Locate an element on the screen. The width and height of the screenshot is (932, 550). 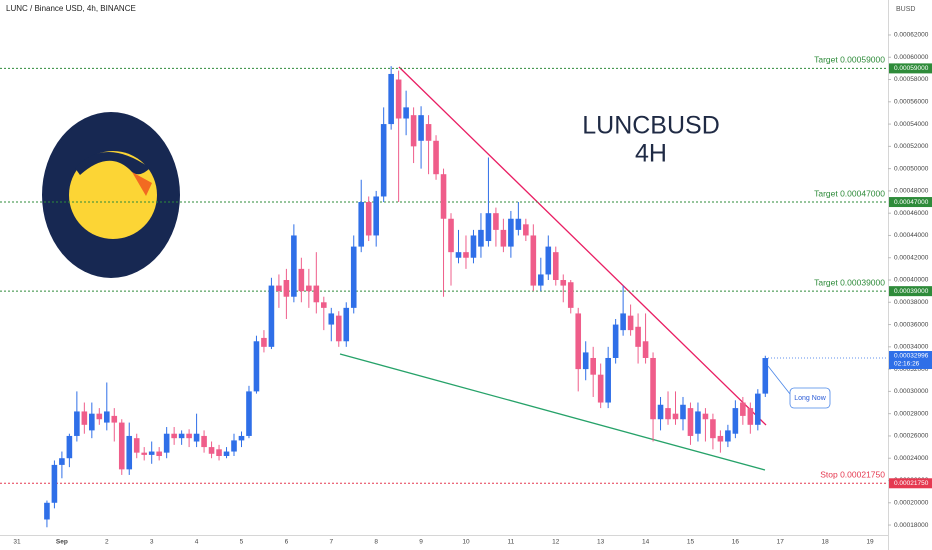
callout-box is located at coordinates (810, 398).